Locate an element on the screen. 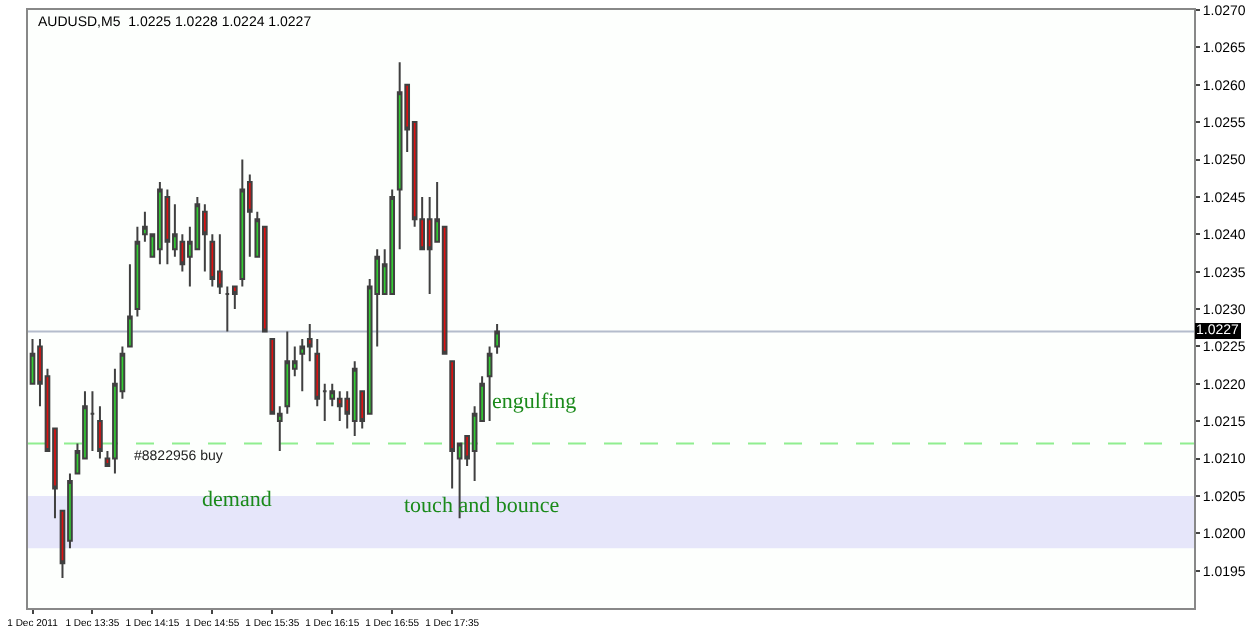  annotation: demand is located at coordinates (237, 500).